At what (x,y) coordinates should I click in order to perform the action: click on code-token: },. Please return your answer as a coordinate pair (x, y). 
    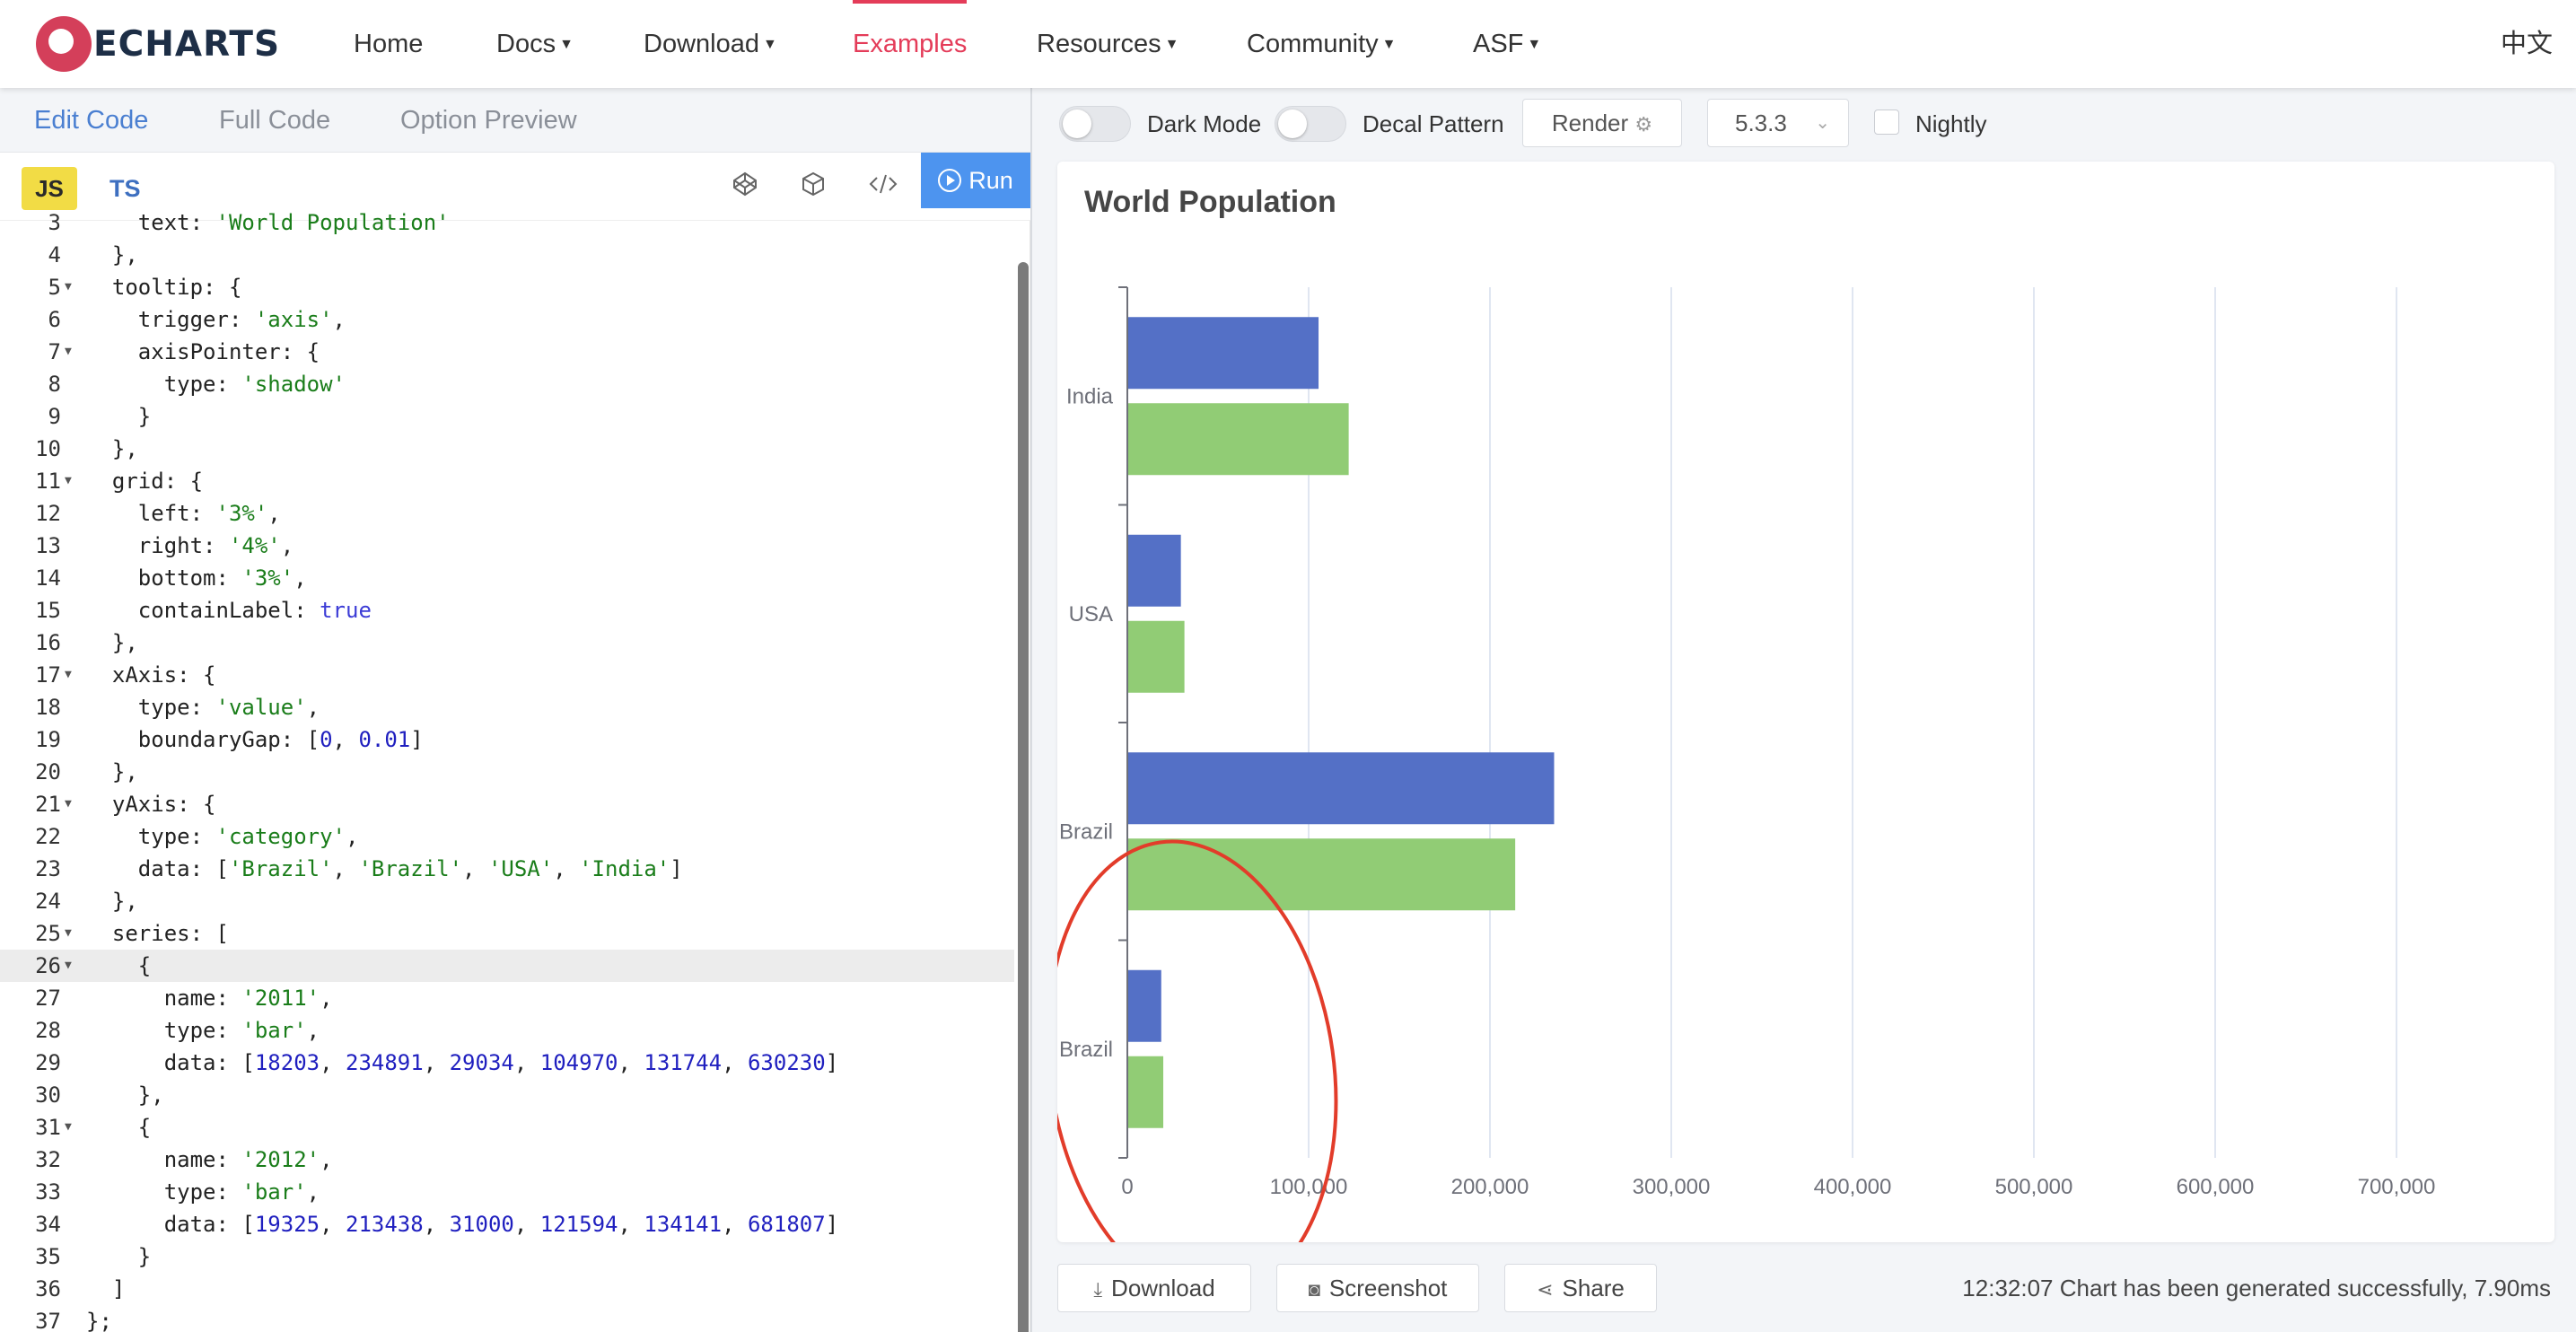
    Looking at the image, I should click on (112, 772).